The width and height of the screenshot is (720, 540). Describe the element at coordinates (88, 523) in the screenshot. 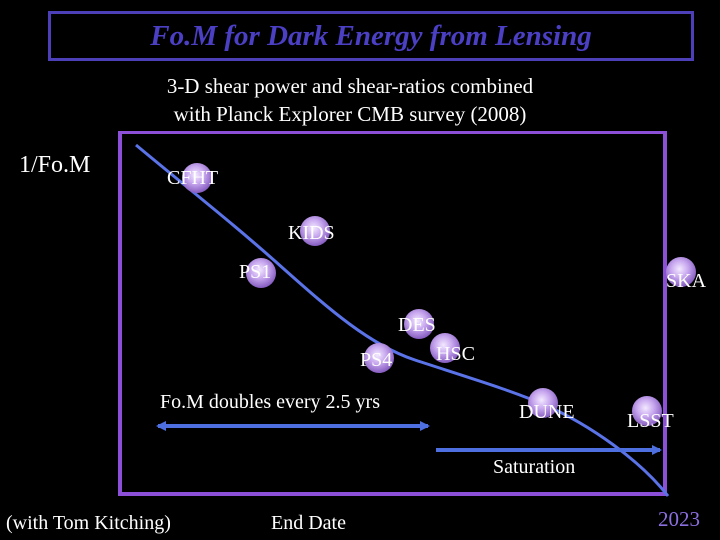

I see `credit-text: (with Tom Kitching)` at that location.